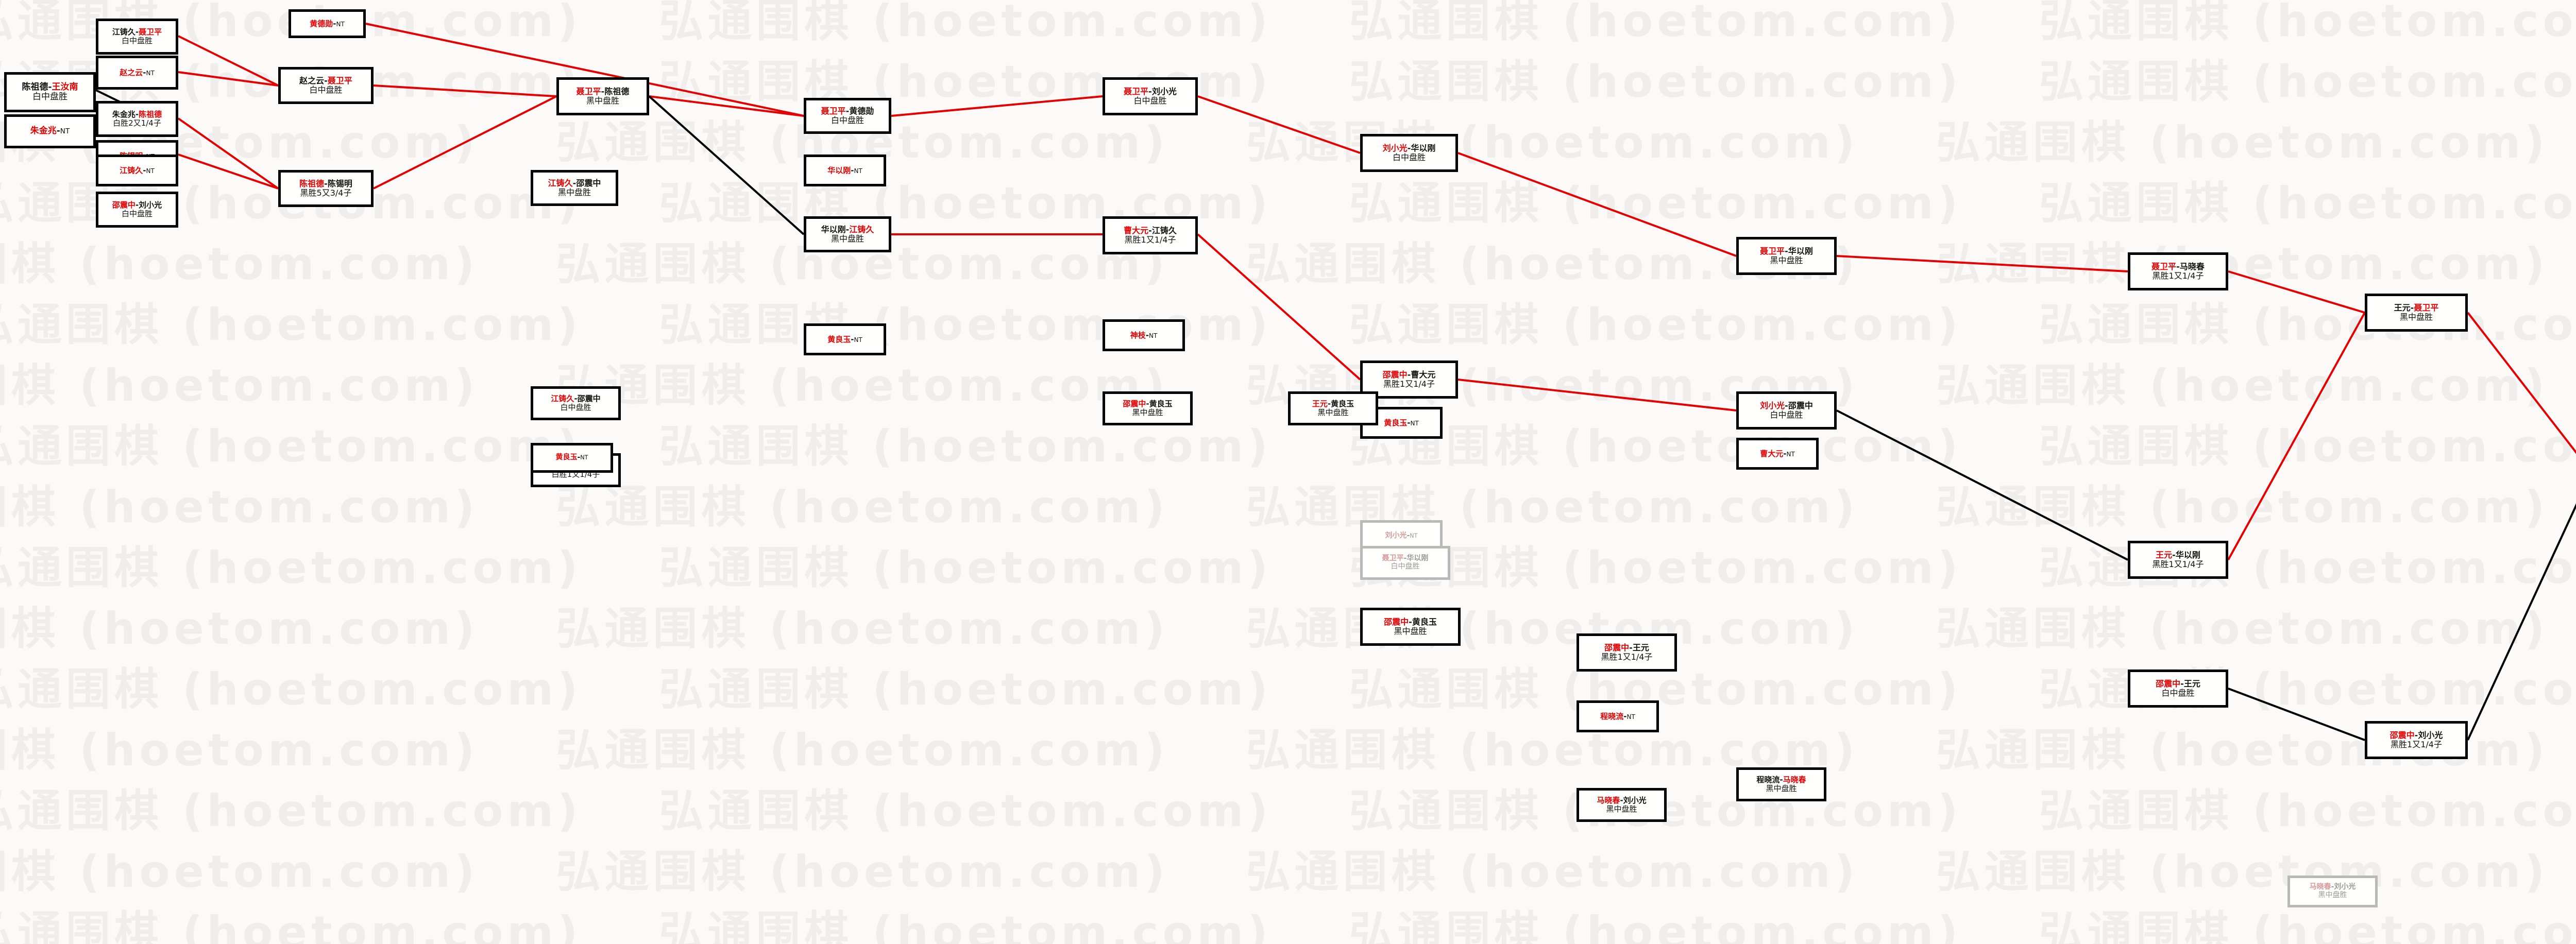 This screenshot has width=2576, height=944. I want to click on player-one: 王元, so click(1320, 404).